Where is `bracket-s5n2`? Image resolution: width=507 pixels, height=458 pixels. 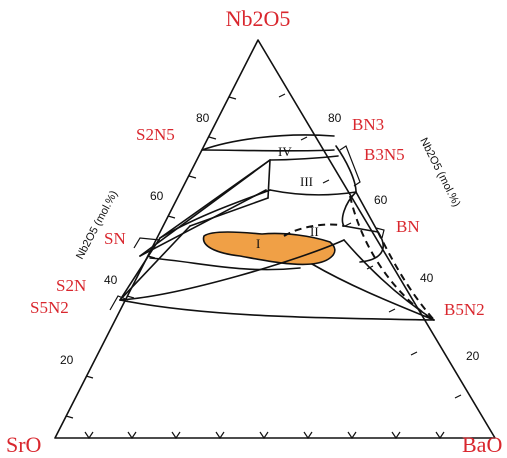 bracket-s5n2 is located at coordinates (119, 303).